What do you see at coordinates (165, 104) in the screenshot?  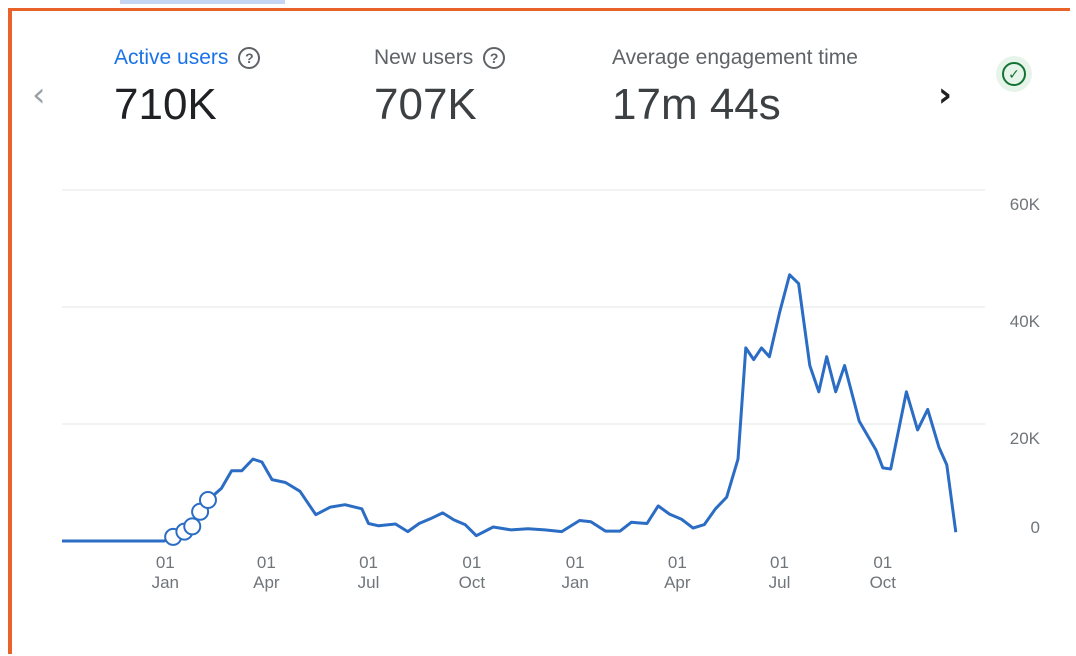 I see `metric-value: 710K` at bounding box center [165, 104].